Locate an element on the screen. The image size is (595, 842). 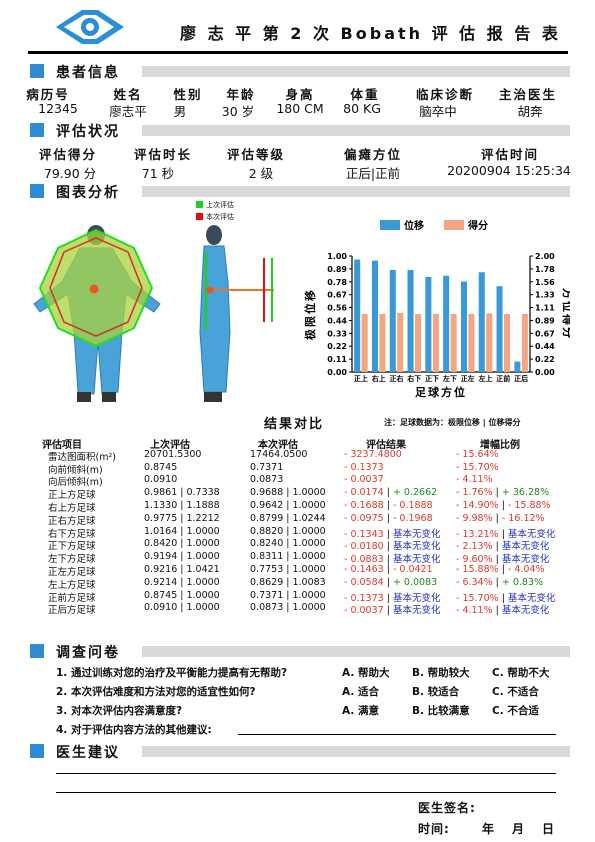
compare-result-part: - 0.1463 is located at coordinates (364, 569).